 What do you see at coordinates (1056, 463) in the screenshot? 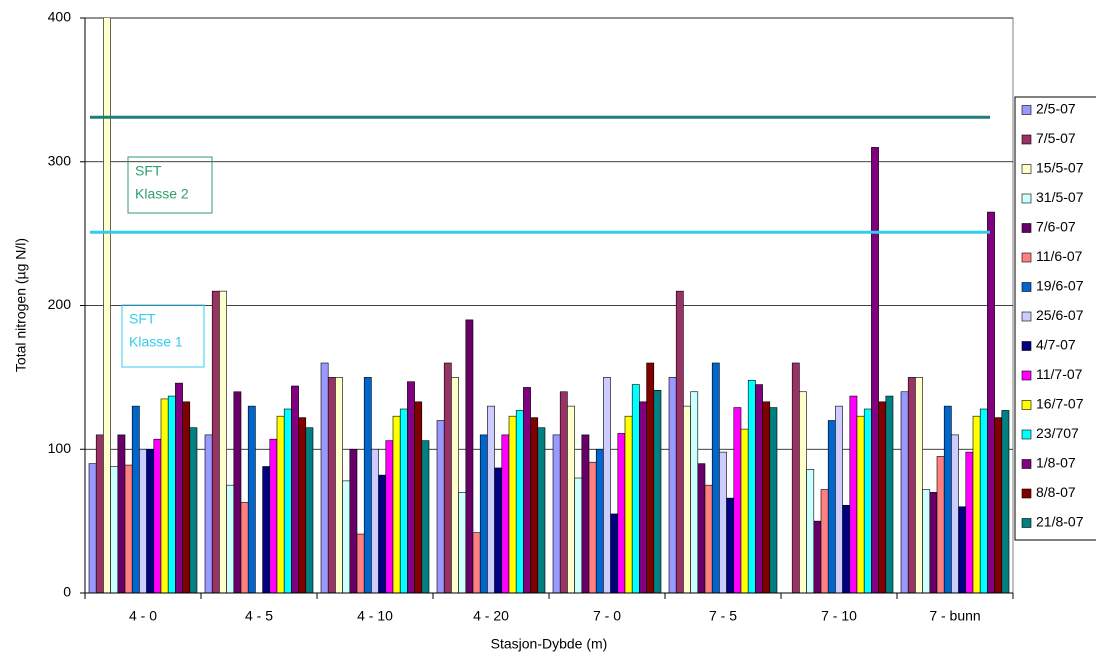
I see `legend-label: 1/8-07` at bounding box center [1056, 463].